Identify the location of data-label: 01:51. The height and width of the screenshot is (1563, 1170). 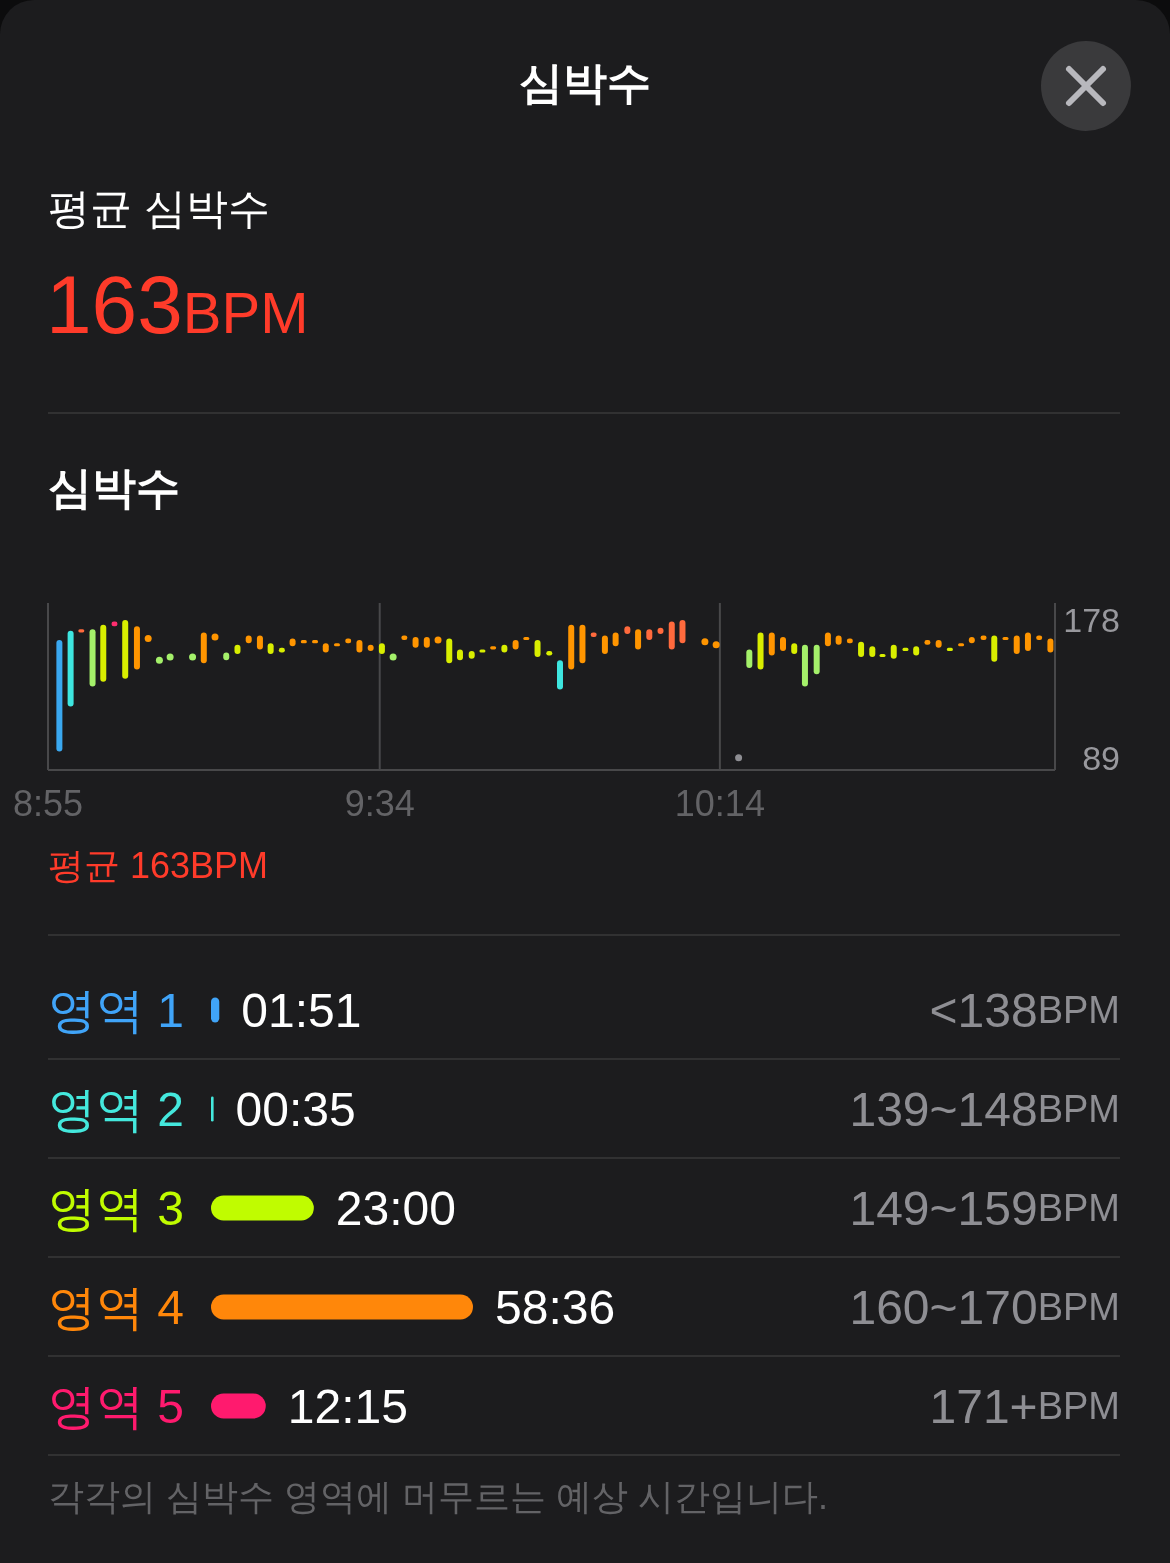
(301, 1010).